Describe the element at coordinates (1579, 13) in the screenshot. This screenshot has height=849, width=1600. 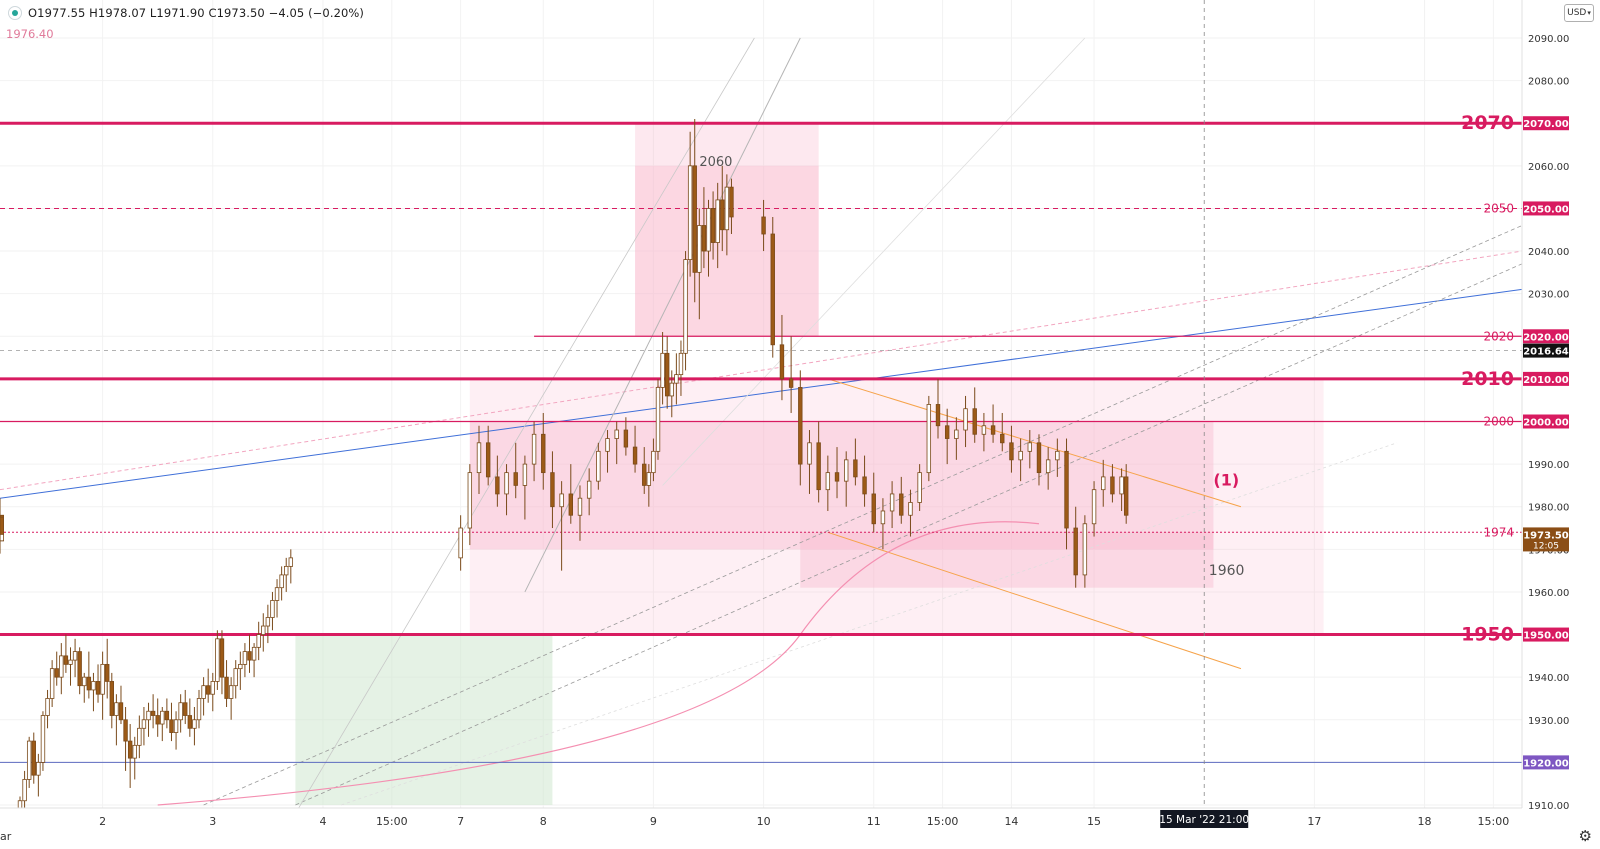
I see `currency-button: USD ▾` at that location.